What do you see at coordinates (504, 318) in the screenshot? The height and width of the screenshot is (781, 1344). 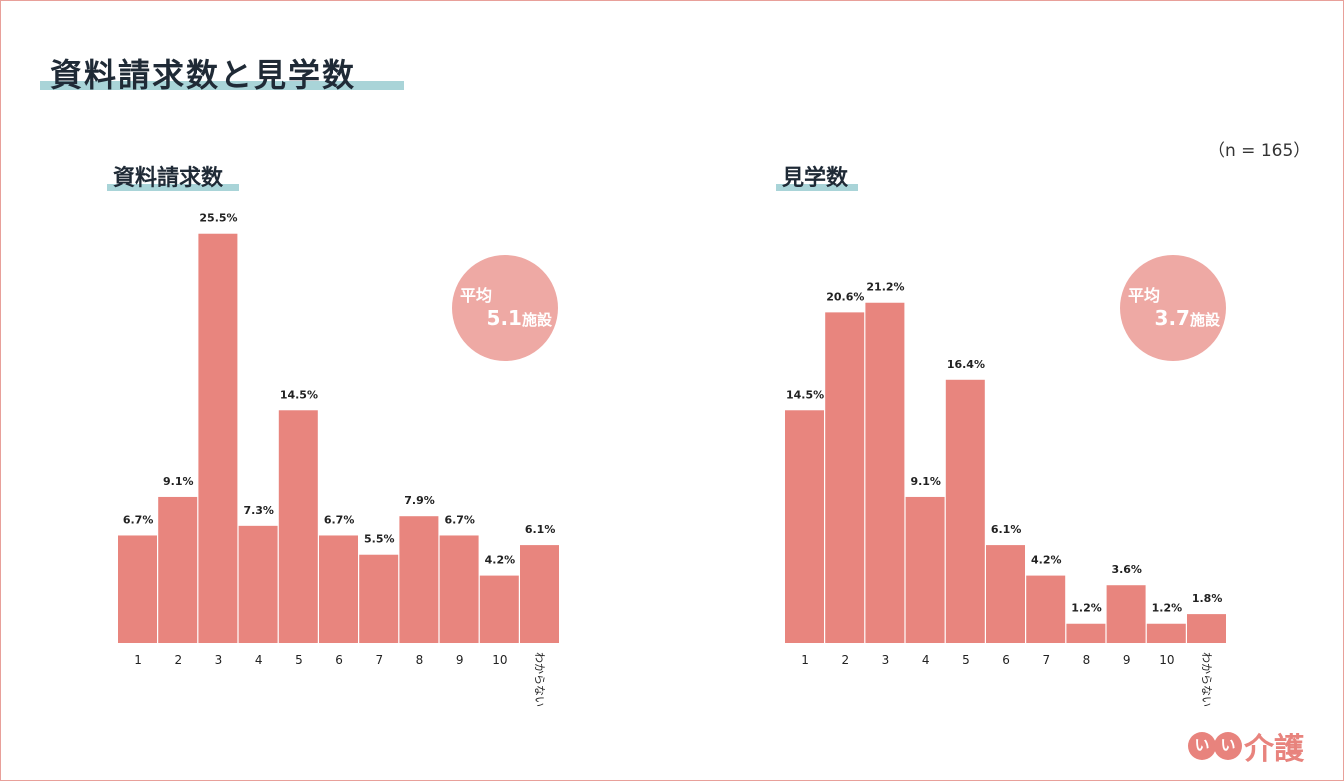 I see `chart-1-average-number: 5.1` at bounding box center [504, 318].